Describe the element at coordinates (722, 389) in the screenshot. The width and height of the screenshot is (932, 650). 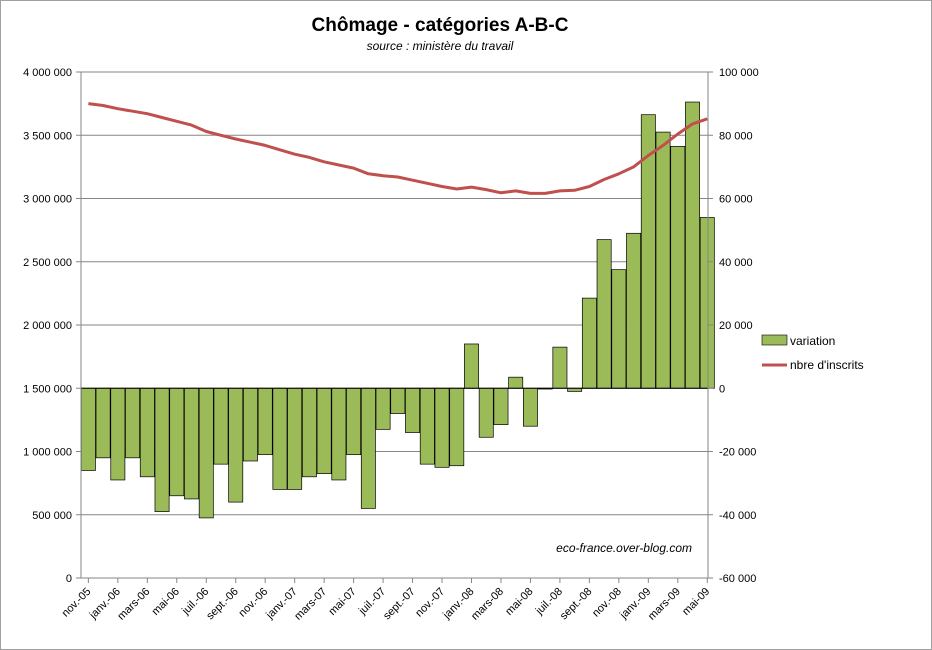
I see `right-axis-tick-label: 0` at that location.